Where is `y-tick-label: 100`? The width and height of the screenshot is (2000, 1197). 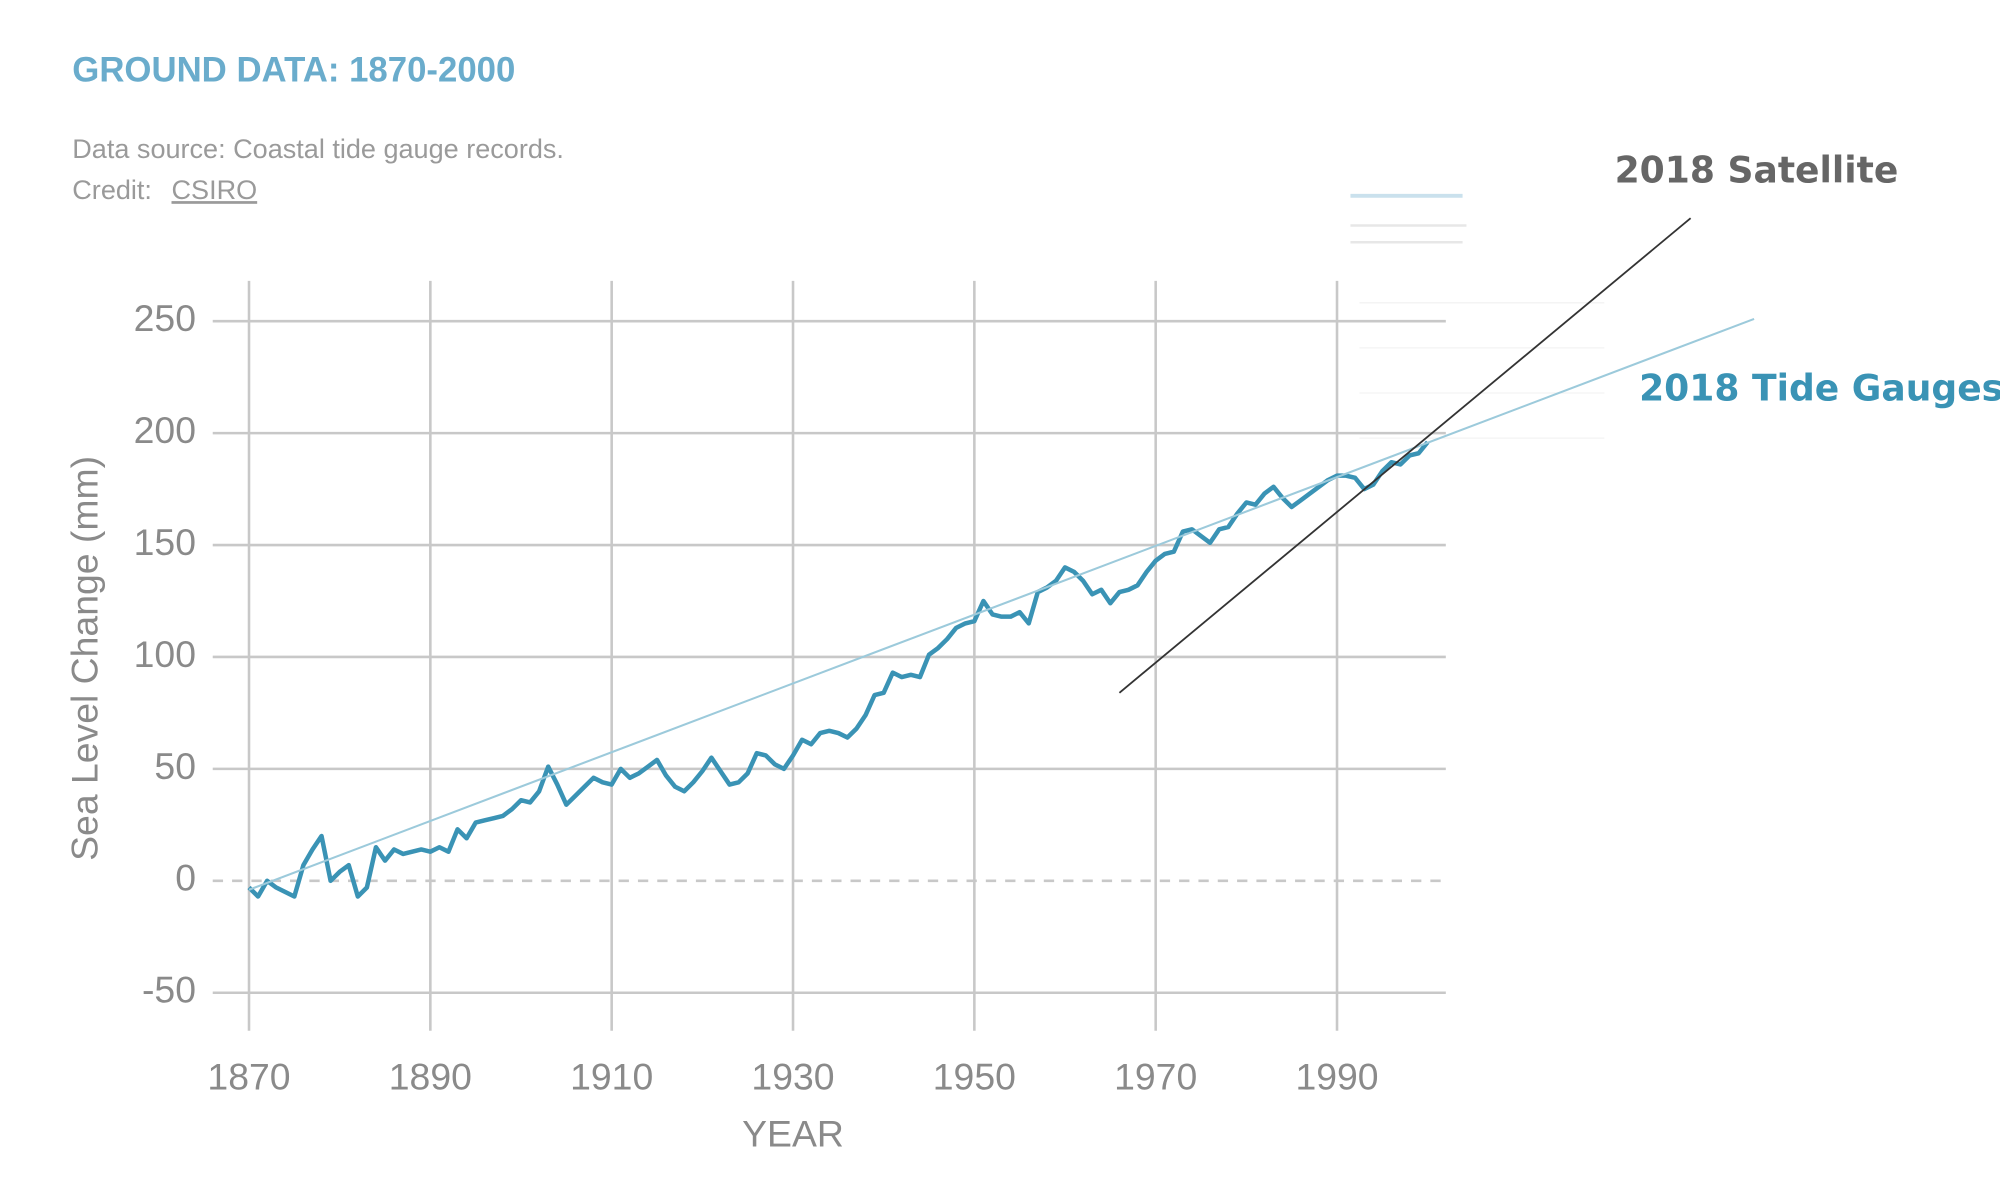
y-tick-label: 100 is located at coordinates (165, 654).